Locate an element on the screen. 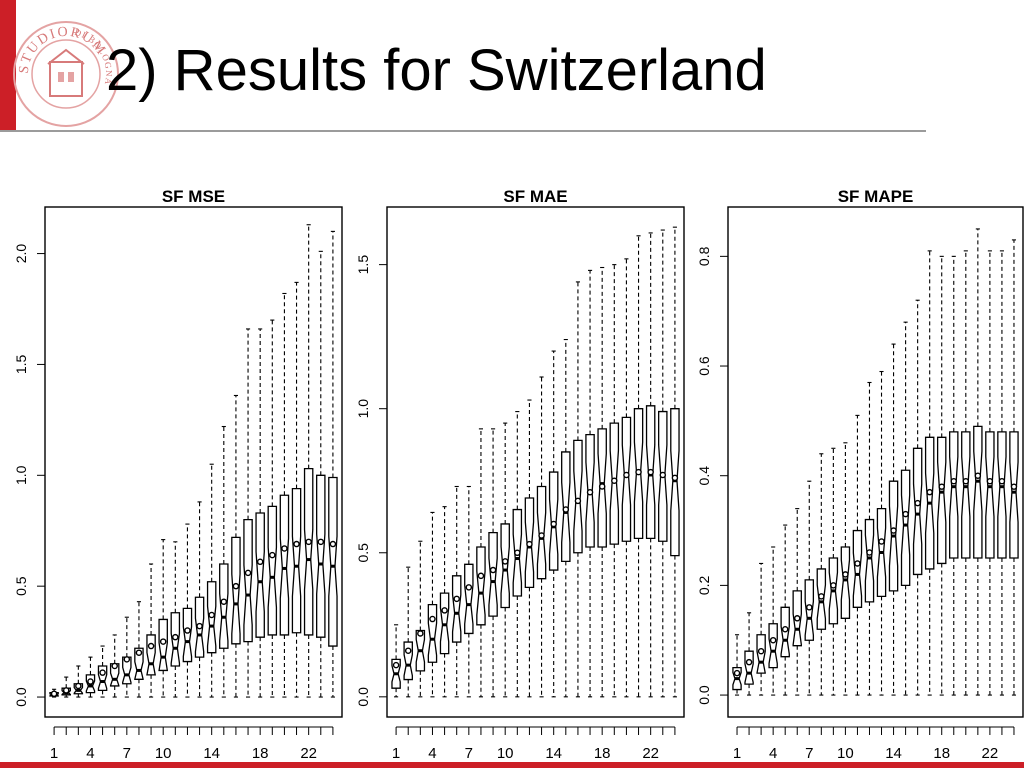  y-tick-label: 0.8 is located at coordinates (704, 256).